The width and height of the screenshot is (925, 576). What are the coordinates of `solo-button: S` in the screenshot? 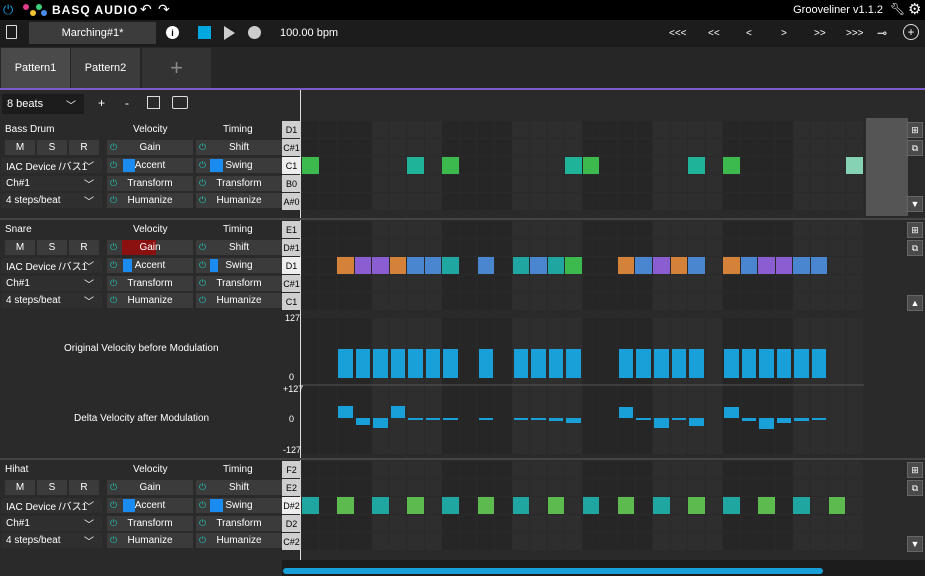 It's located at (52, 147).